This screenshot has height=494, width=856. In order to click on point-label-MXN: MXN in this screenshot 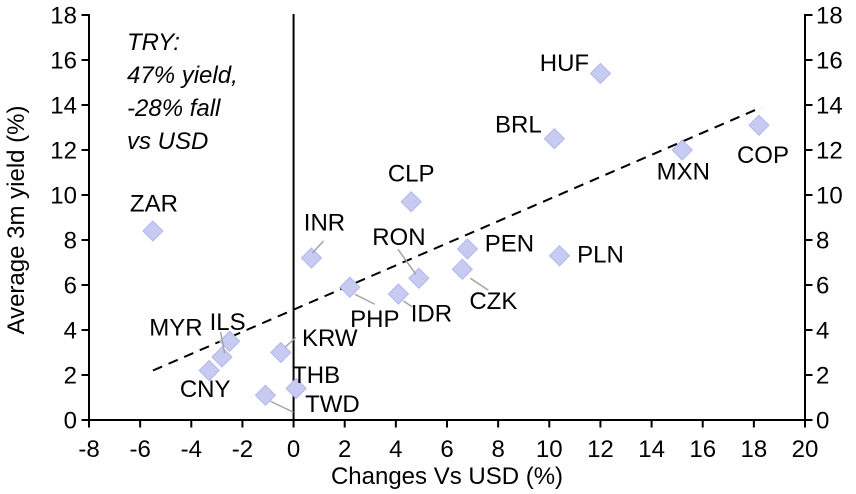, I will do `click(683, 172)`.